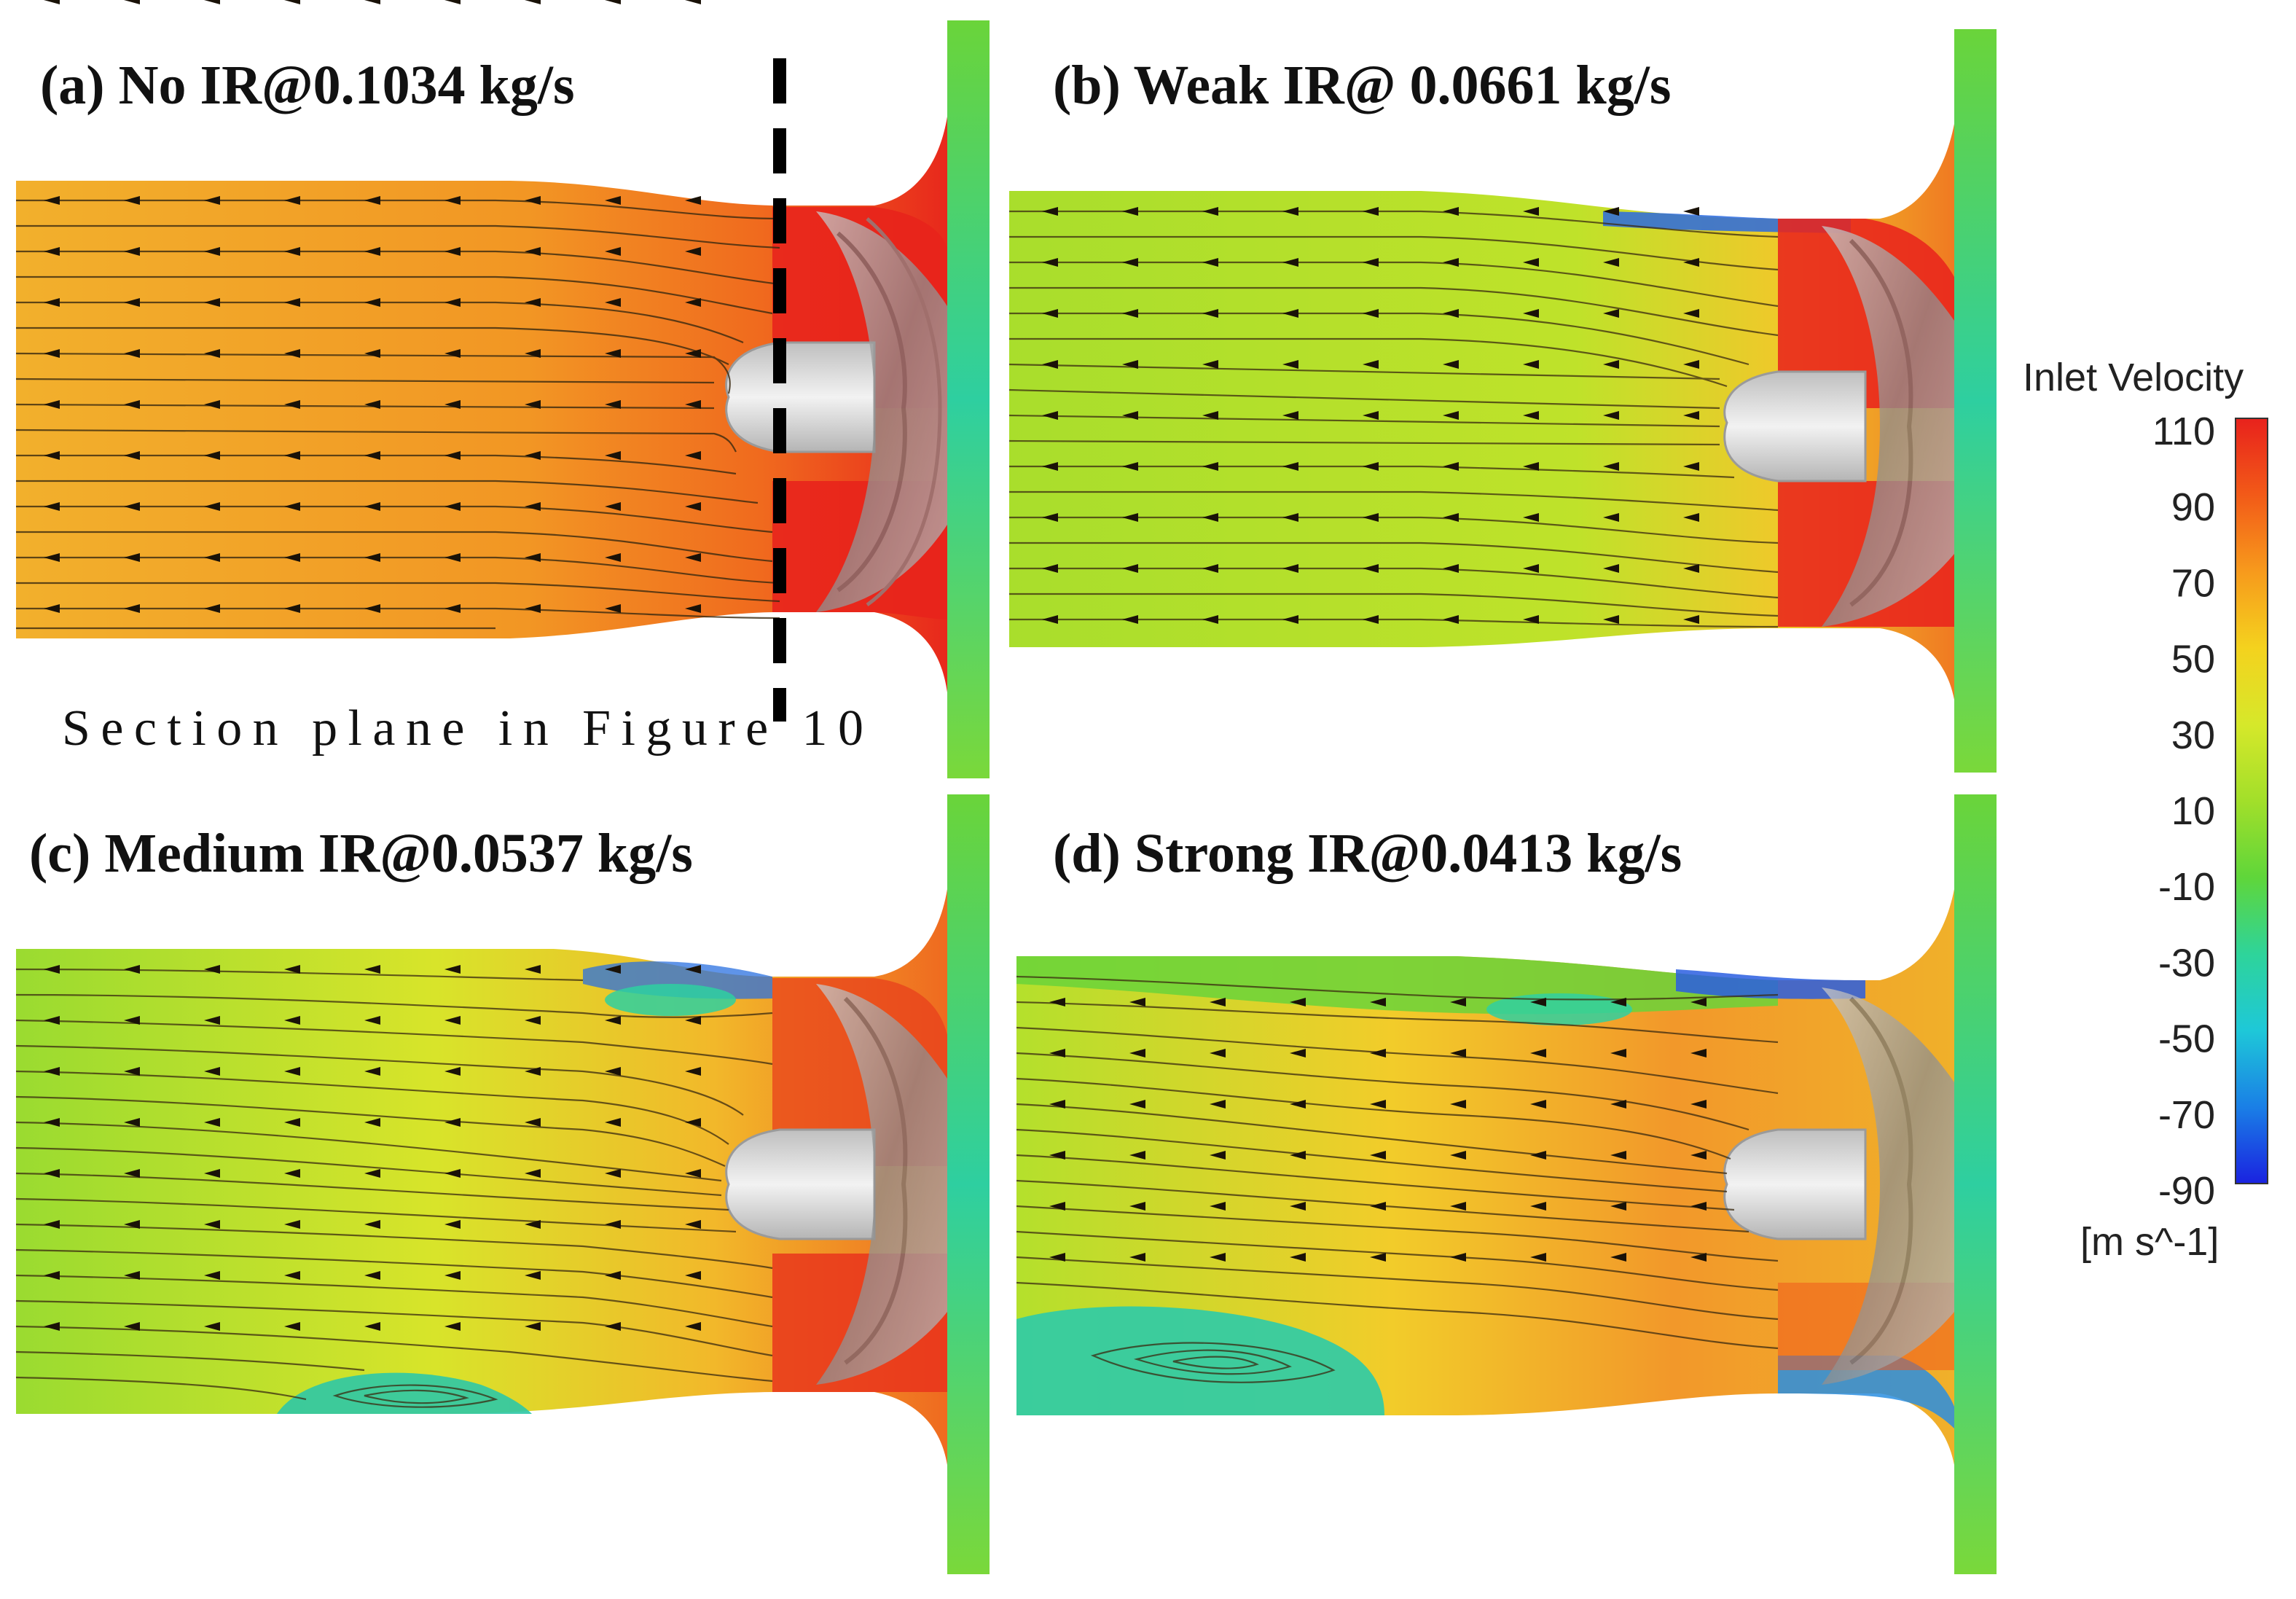 Image resolution: width=2296 pixels, height=1599 pixels. Describe the element at coordinates (2193, 583) in the screenshot. I see `colorbar-tick-label: 70` at that location.